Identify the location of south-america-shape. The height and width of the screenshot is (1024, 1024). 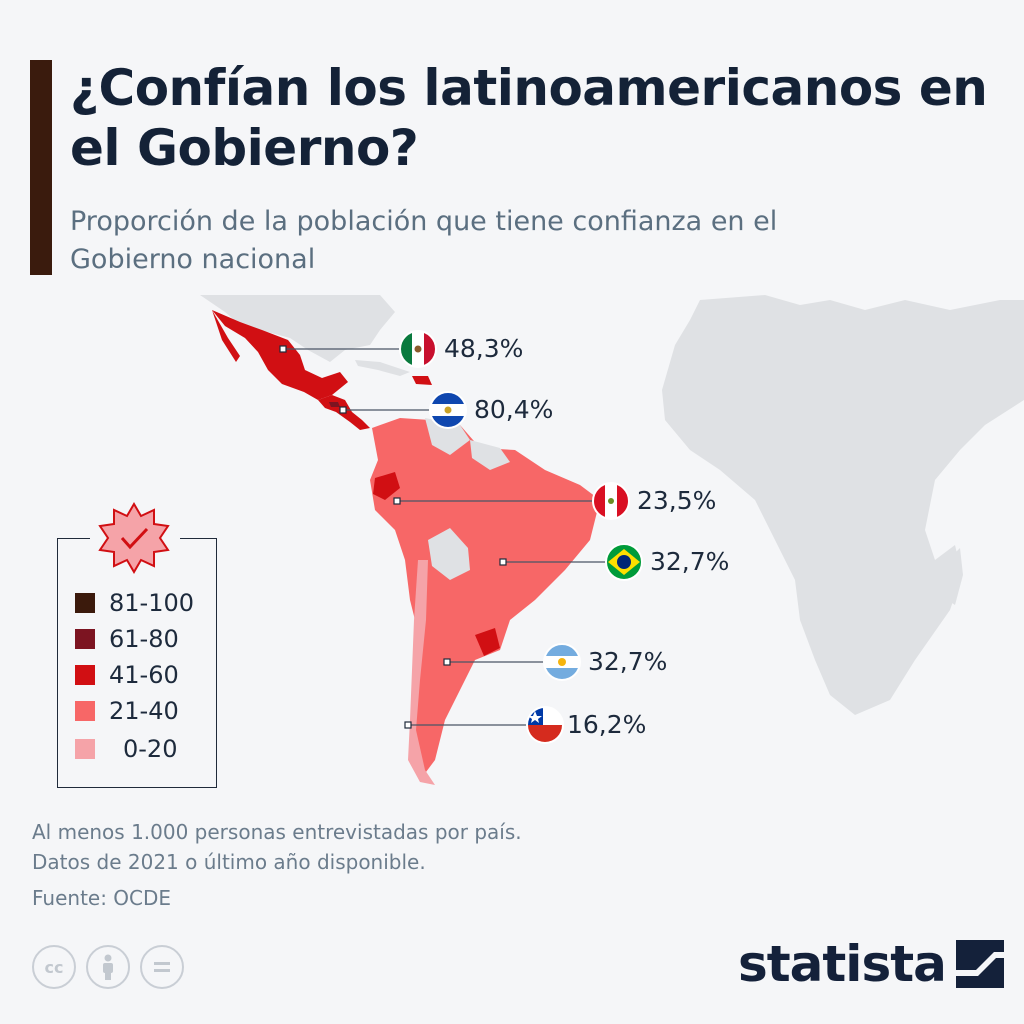
(485, 599).